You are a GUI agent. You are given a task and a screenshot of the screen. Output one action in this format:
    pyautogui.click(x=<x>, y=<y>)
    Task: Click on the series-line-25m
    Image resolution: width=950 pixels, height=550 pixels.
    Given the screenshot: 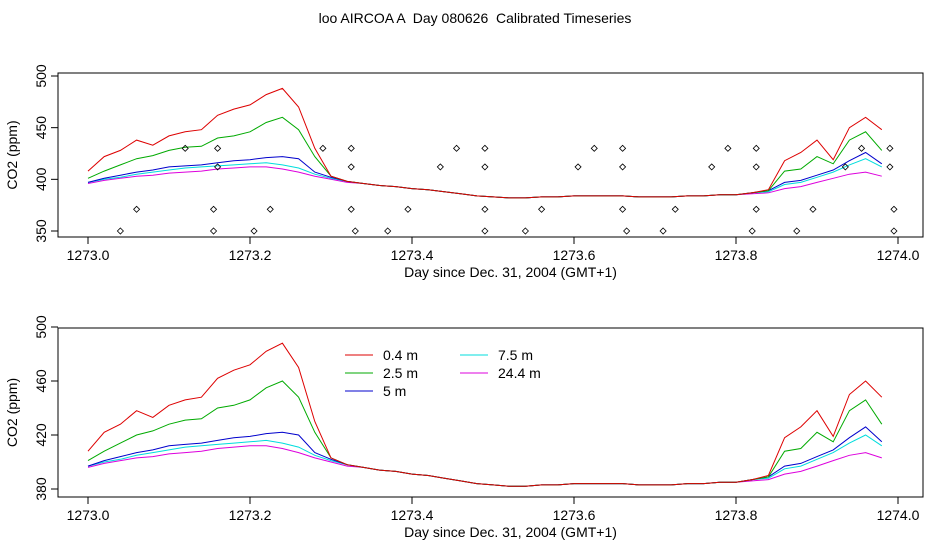 What is the action you would take?
    pyautogui.click(x=485, y=157)
    